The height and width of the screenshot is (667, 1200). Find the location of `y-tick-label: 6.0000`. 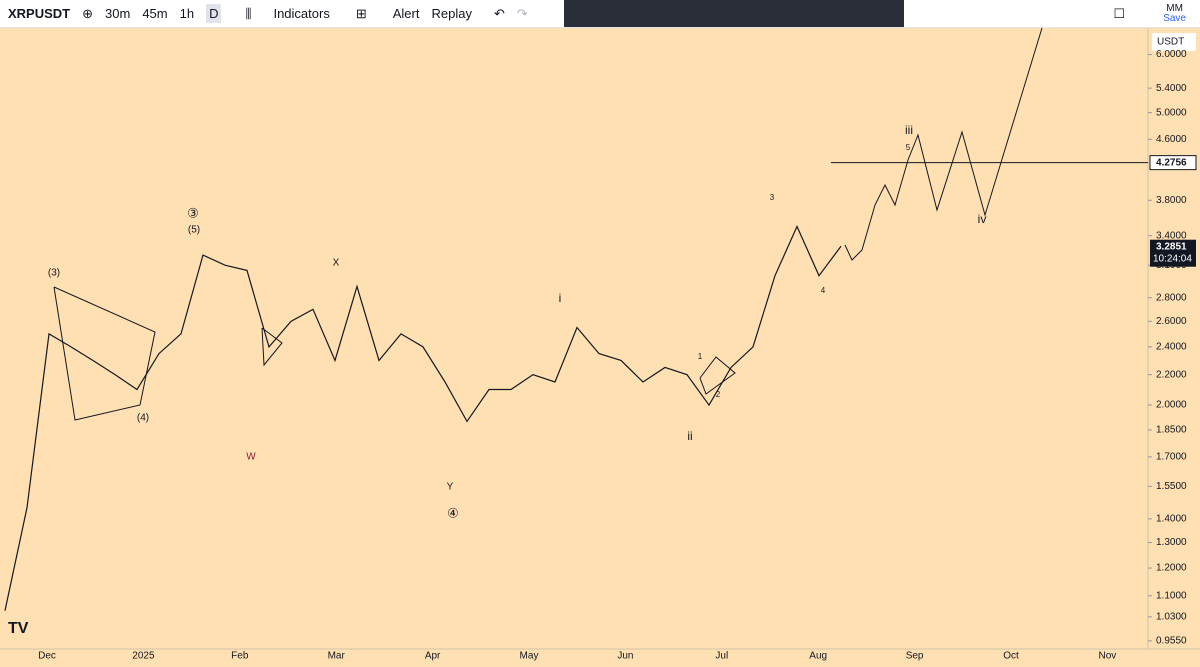

y-tick-label: 6.0000 is located at coordinates (1171, 54).